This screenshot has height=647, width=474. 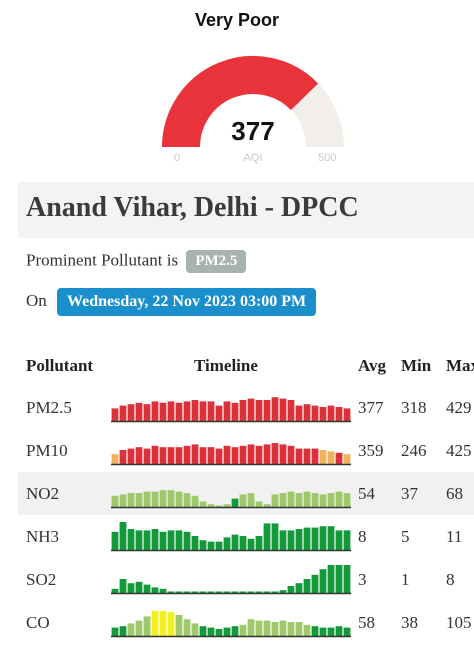 I want to click on avg-value: 8, so click(x=362, y=536).